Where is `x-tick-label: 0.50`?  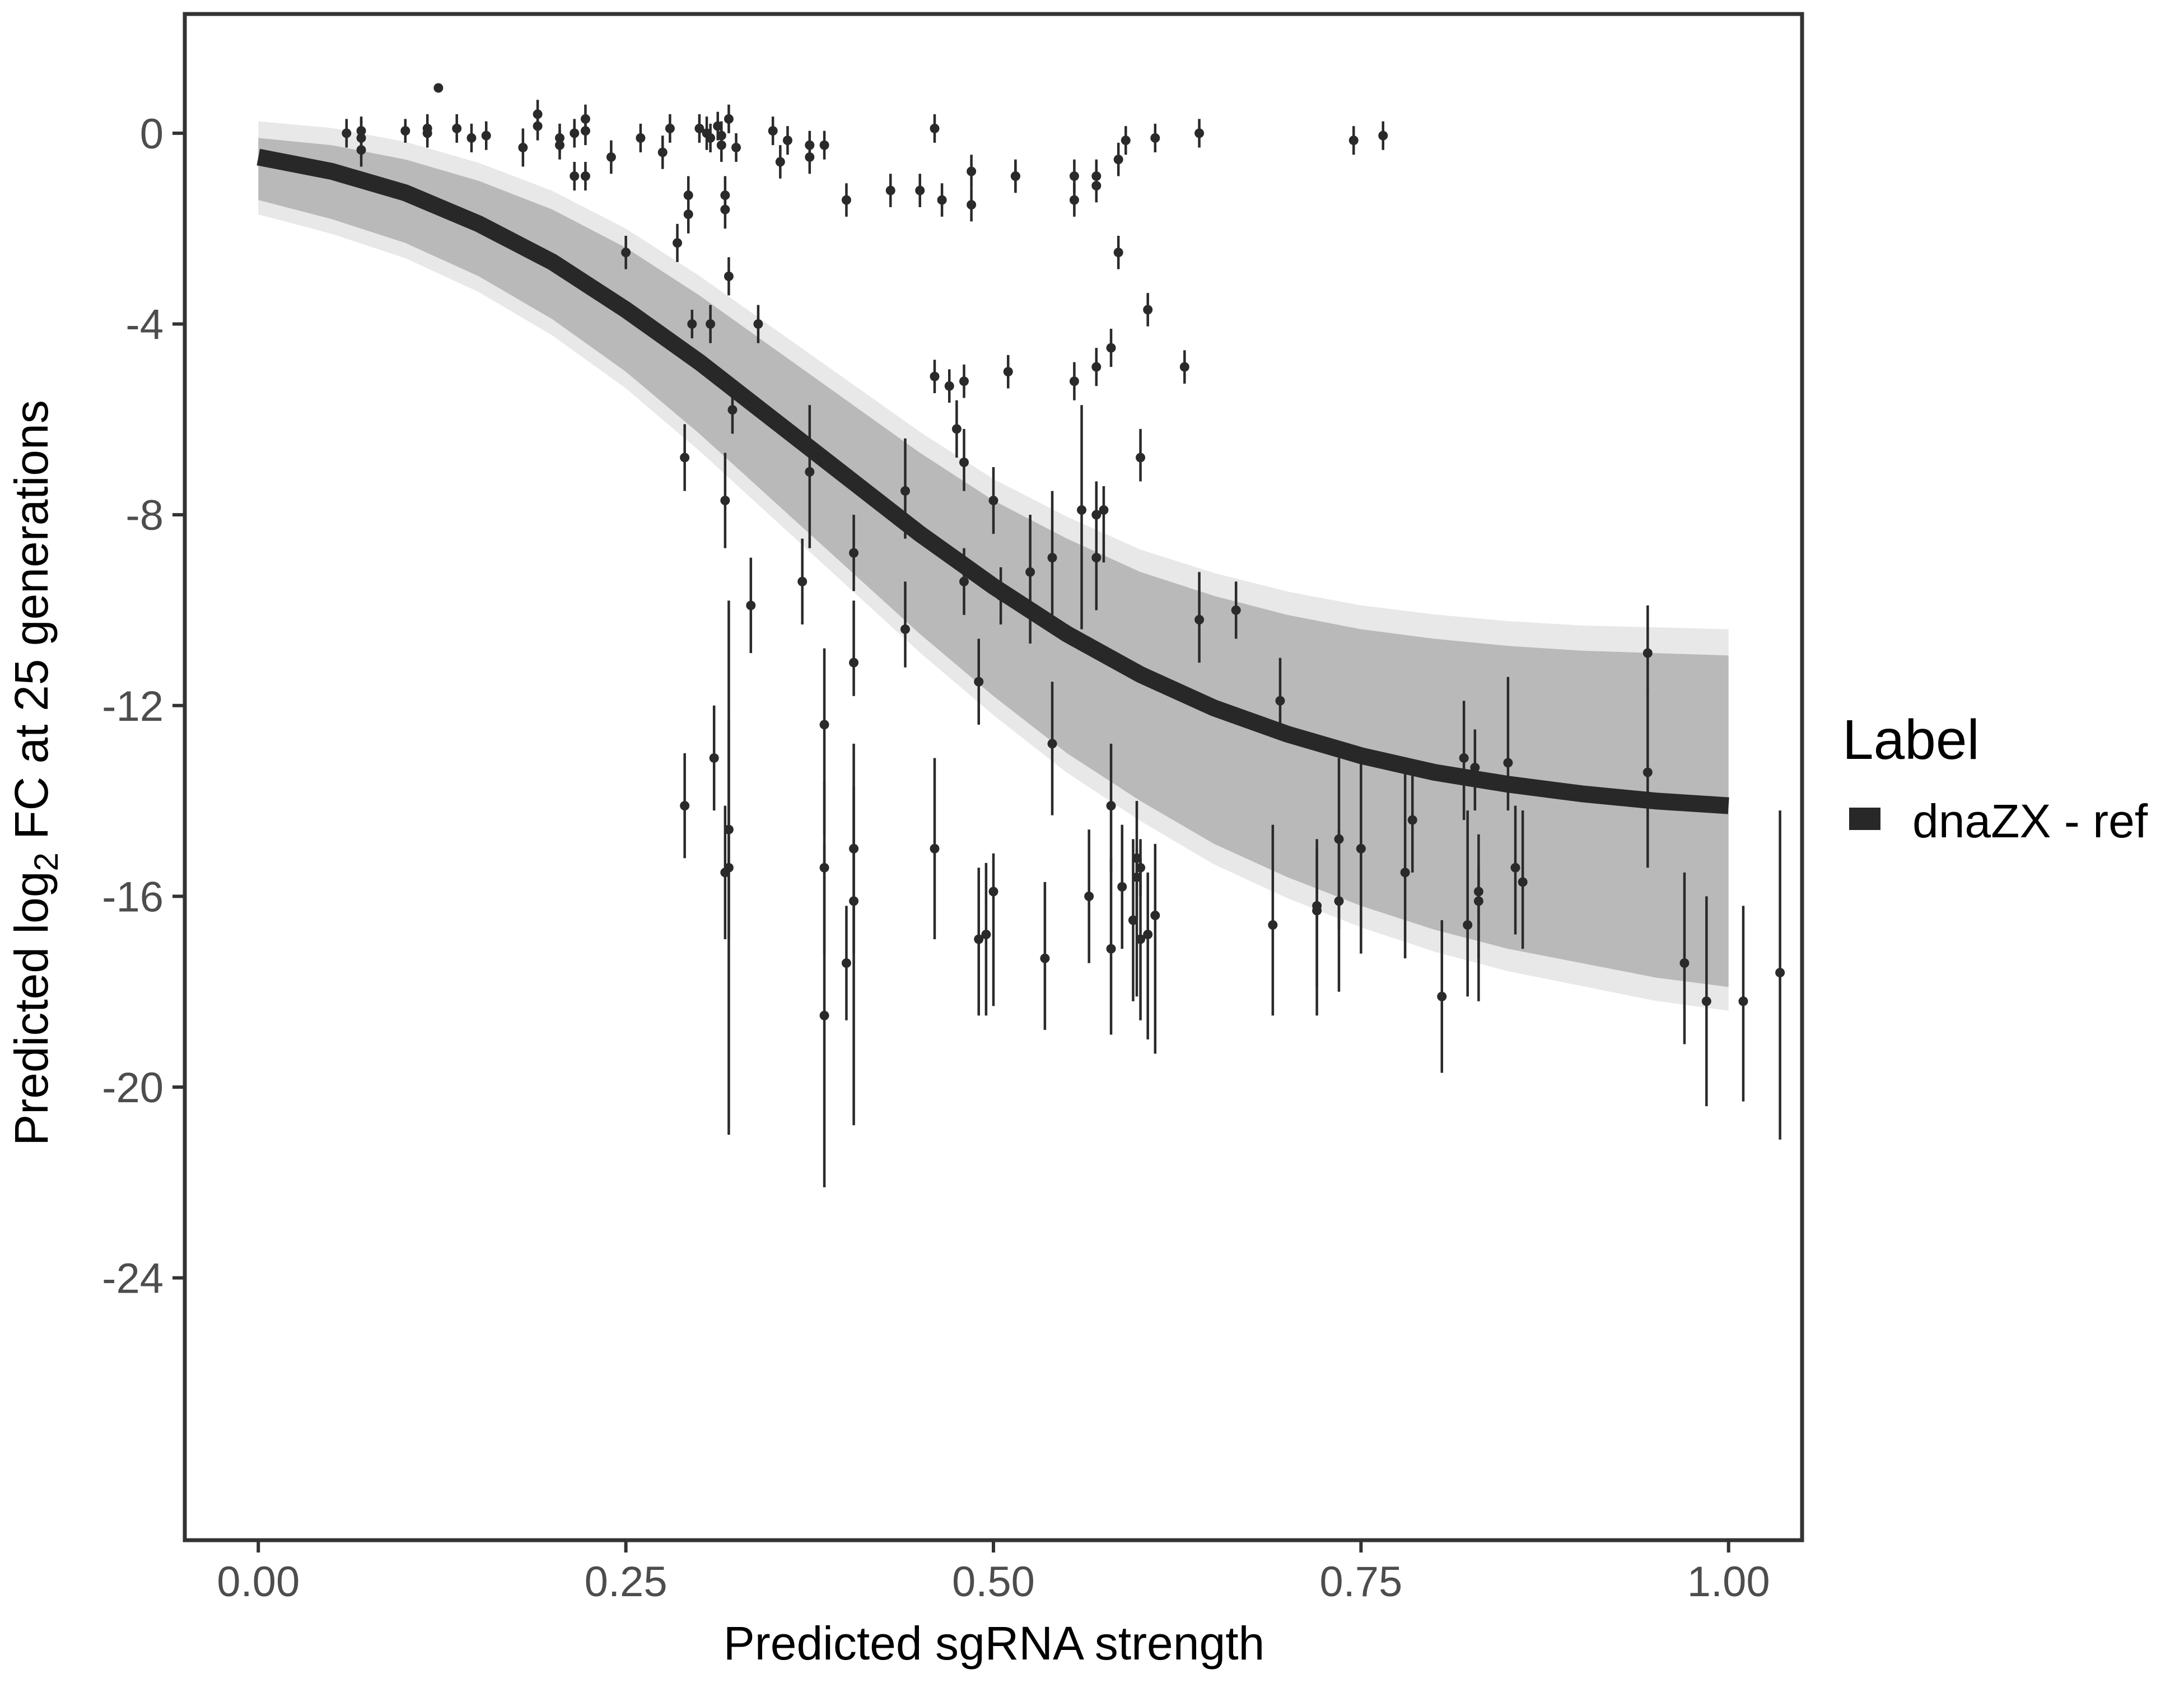 x-tick-label: 0.50 is located at coordinates (994, 1582).